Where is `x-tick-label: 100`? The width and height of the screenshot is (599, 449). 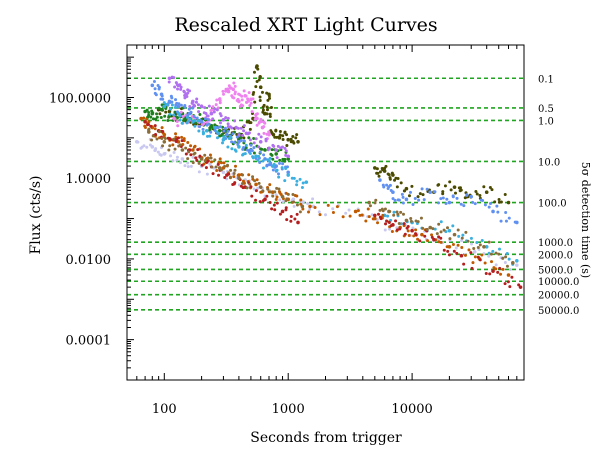 x-tick-label: 100 is located at coordinates (164, 409).